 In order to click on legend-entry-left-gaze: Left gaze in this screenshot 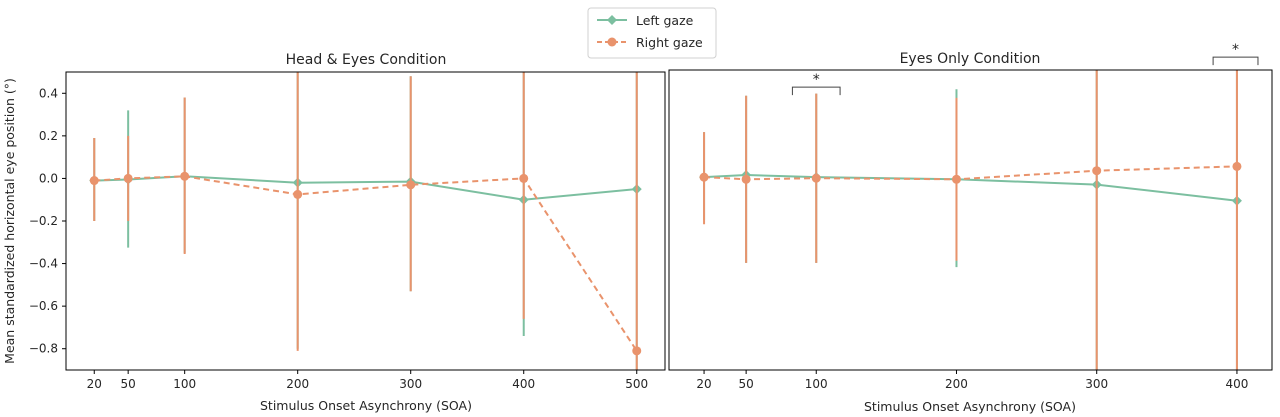, I will do `click(645, 20)`.